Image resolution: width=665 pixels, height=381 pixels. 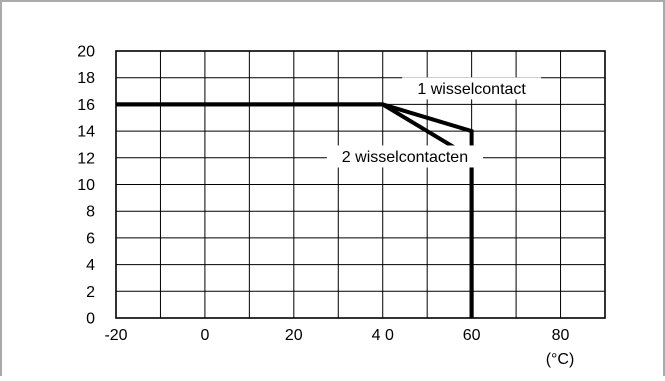 I want to click on x-tick-label: 80, so click(x=561, y=335).